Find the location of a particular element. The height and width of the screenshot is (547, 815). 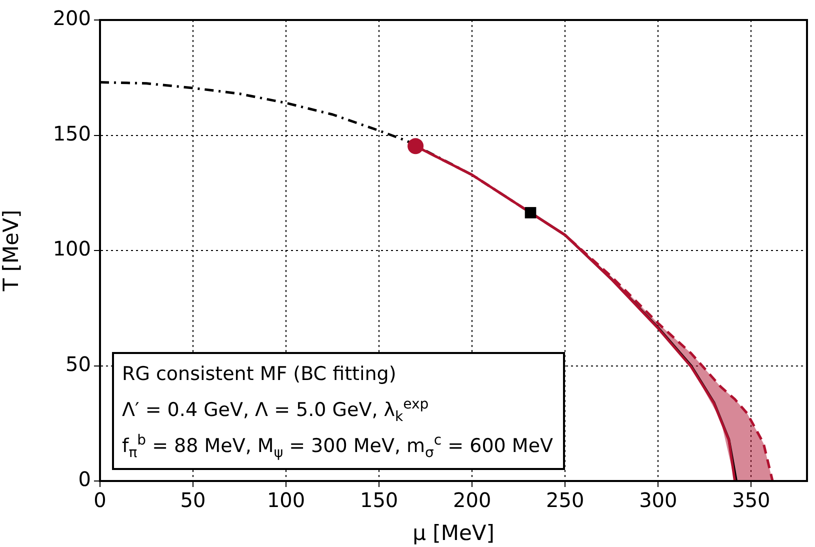

x-tick-label: 150 is located at coordinates (379, 500).